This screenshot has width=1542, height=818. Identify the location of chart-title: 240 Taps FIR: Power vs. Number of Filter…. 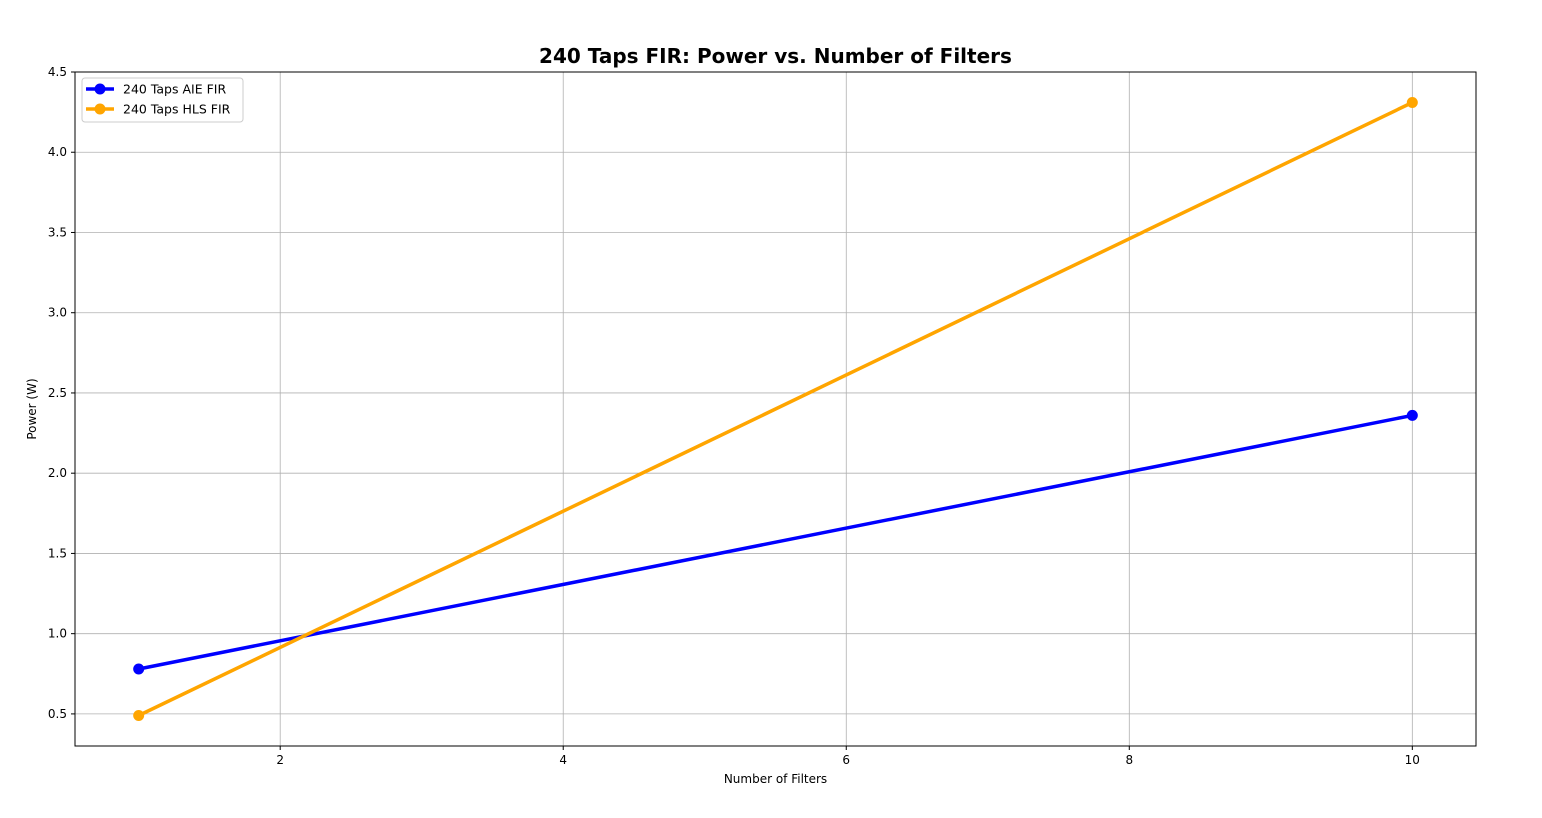
(775, 56).